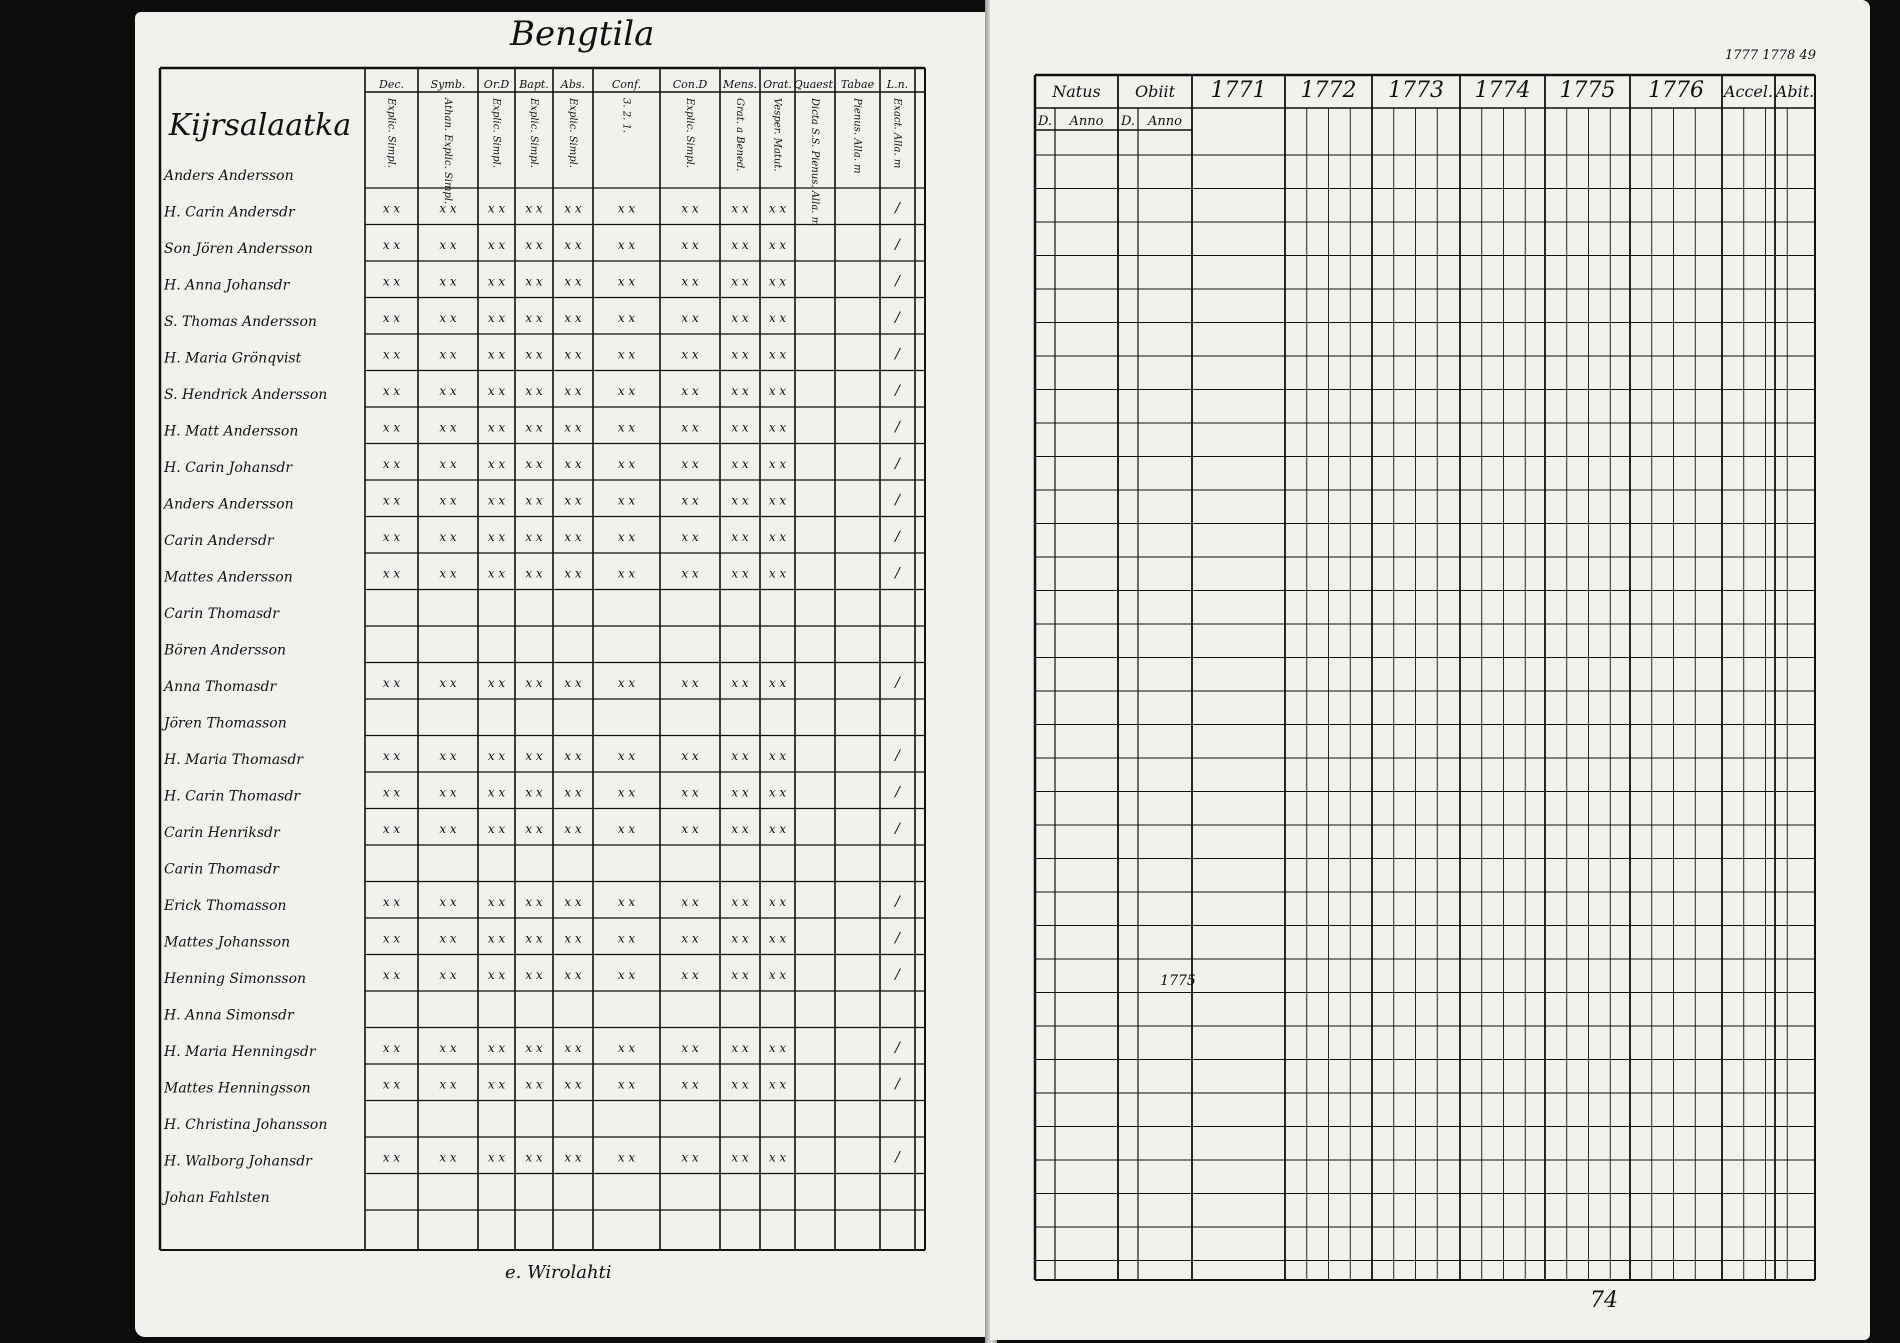 The width and height of the screenshot is (1900, 1343). Describe the element at coordinates (226, 943) in the screenshot. I see `register-name: Mattes Johansson` at that location.